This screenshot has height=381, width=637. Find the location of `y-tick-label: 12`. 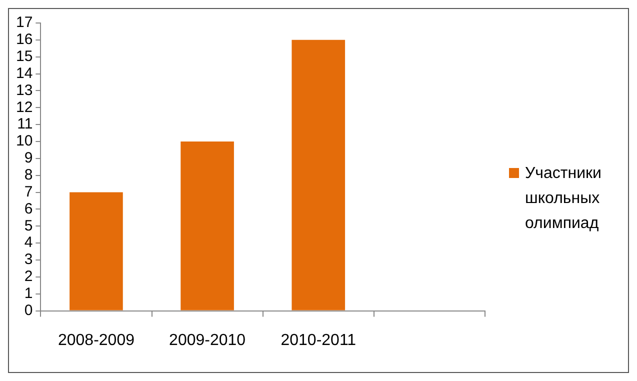

y-tick-label: 12 is located at coordinates (24, 107).